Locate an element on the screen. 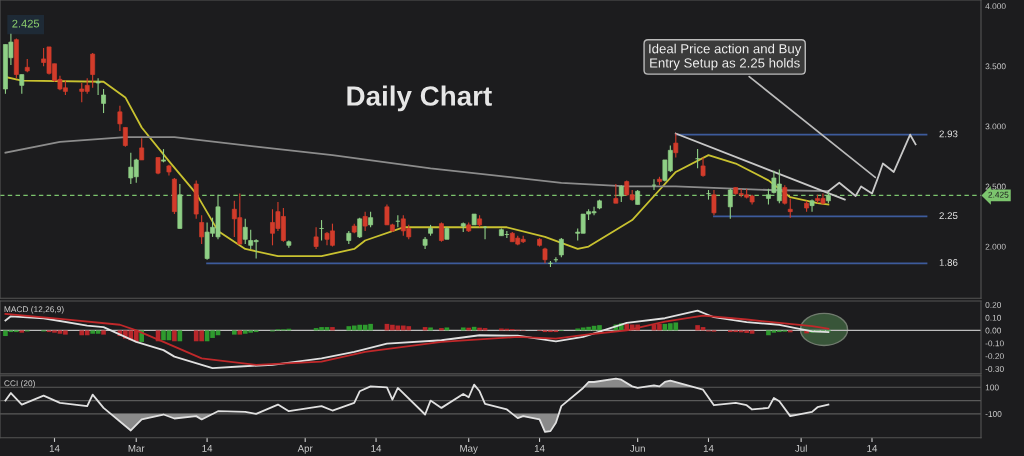  x-tick-label: Jun is located at coordinates (637, 448).